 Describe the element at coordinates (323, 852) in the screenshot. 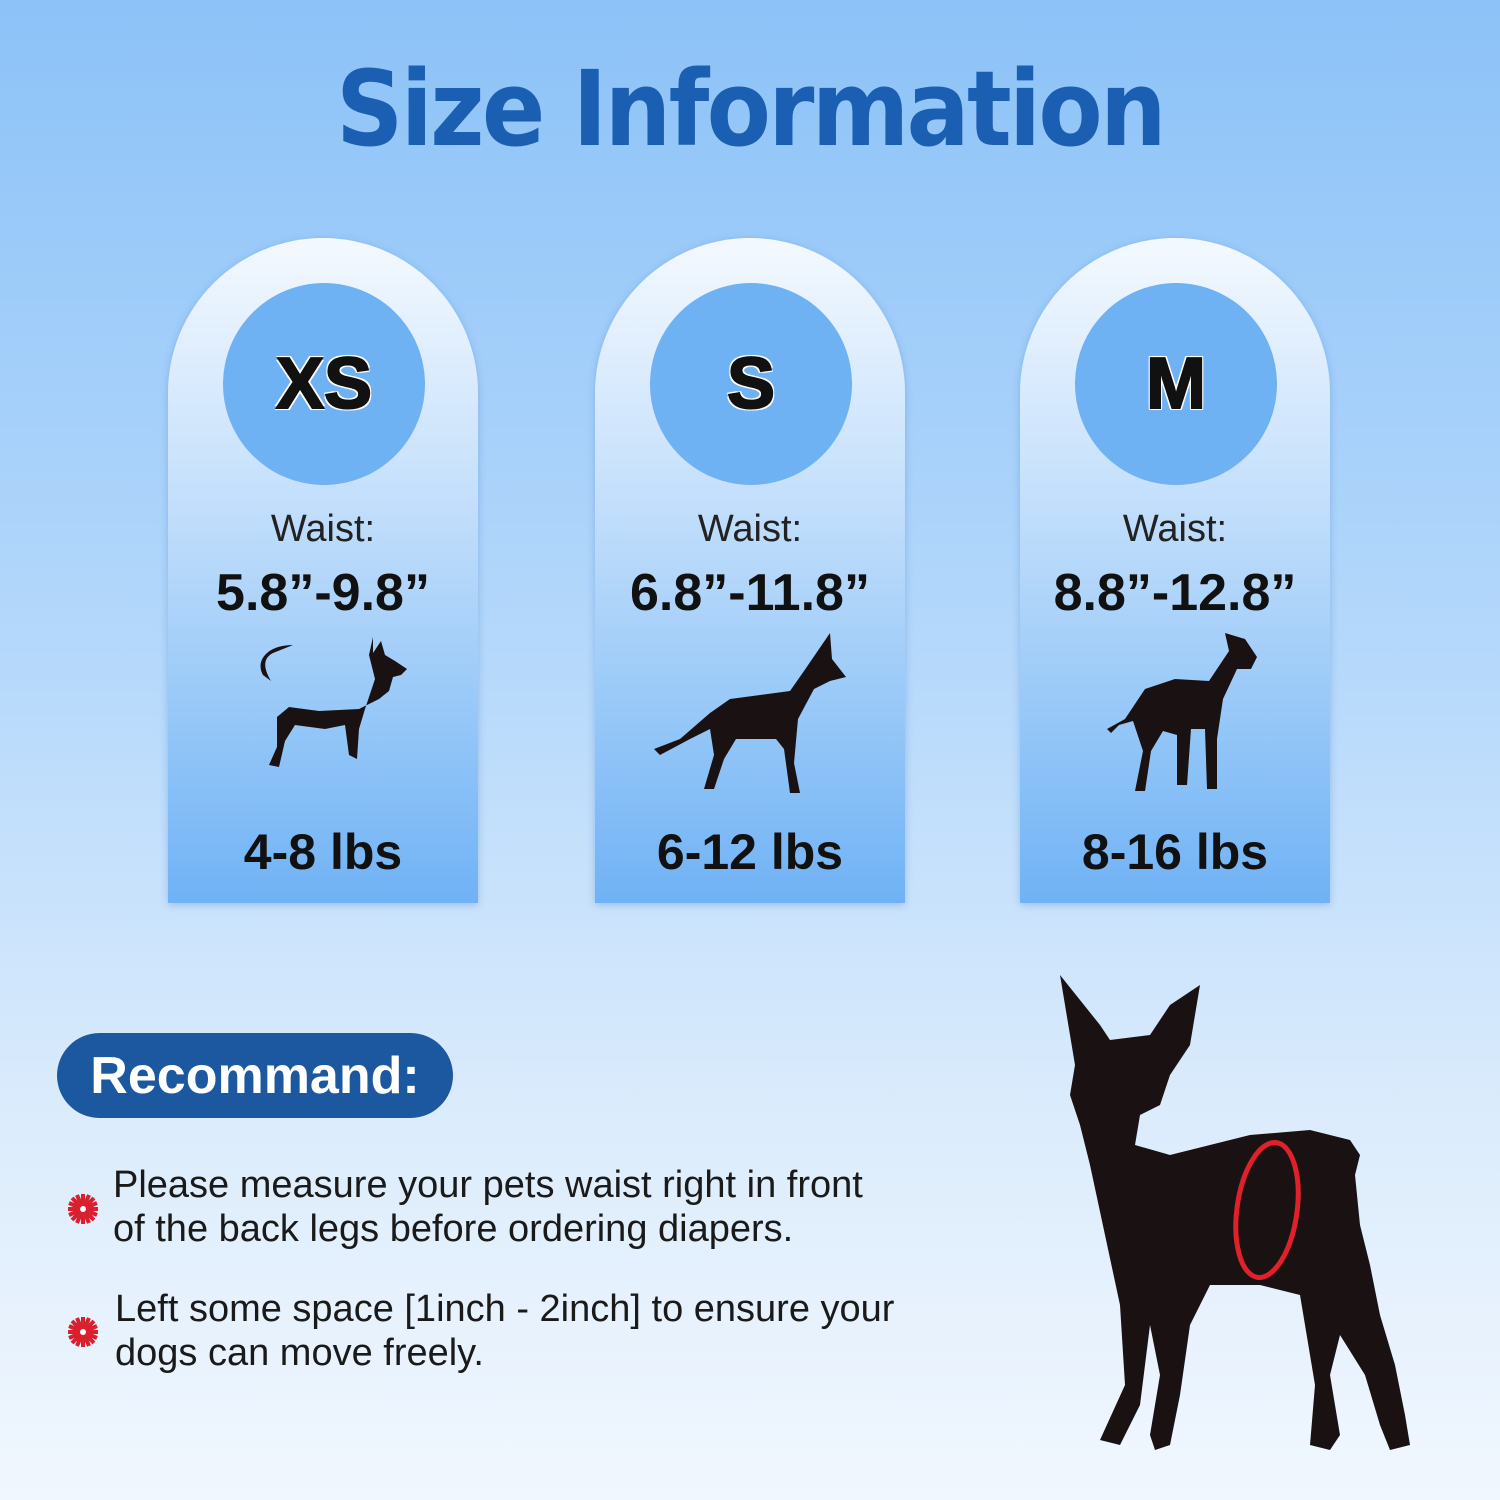

I see `weight-range: 4-8 lbs` at that location.